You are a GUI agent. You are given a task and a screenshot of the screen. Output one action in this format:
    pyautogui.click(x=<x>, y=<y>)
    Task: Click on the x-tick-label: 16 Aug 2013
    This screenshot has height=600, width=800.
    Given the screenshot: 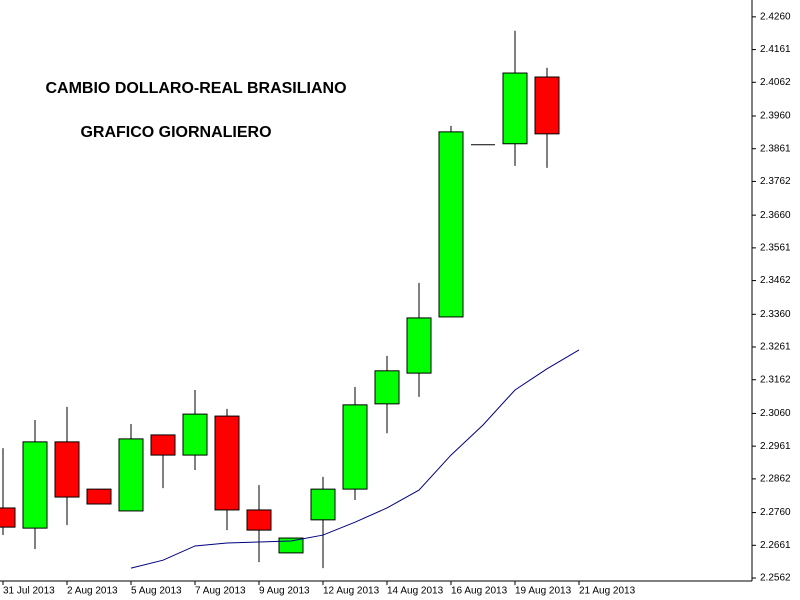 What is the action you would take?
    pyautogui.click(x=479, y=591)
    